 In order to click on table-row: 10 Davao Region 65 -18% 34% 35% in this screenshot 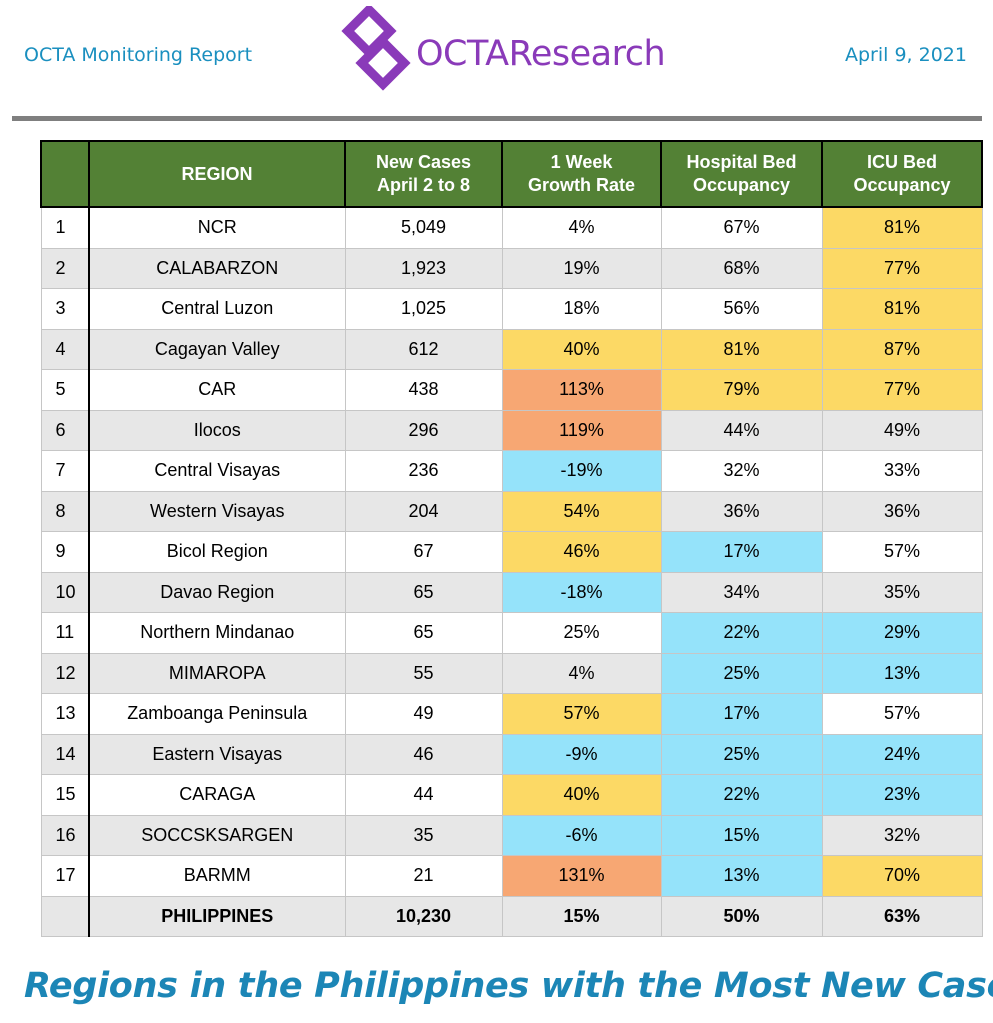, I will do `click(511, 592)`.